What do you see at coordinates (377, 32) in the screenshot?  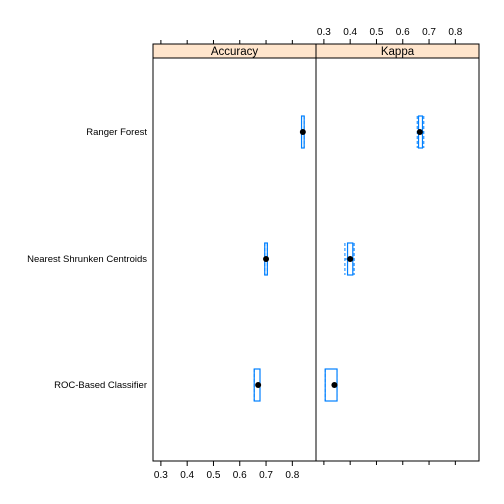 I see `x-tick-label-kappa: 0.5` at bounding box center [377, 32].